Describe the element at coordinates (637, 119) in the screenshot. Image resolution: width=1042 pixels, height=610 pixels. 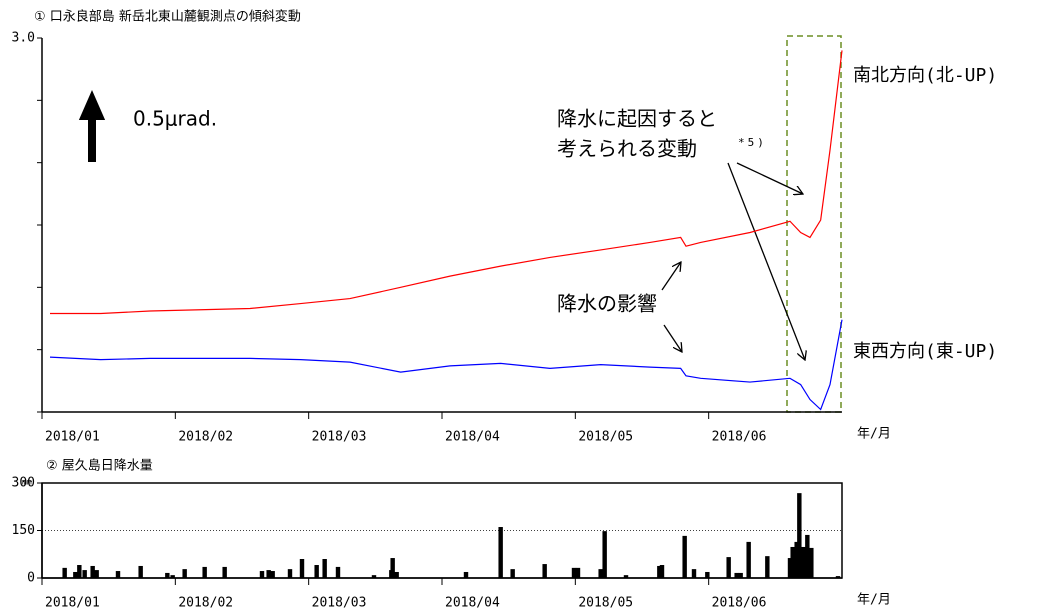
I see `annotation: 降水に起因すると` at that location.